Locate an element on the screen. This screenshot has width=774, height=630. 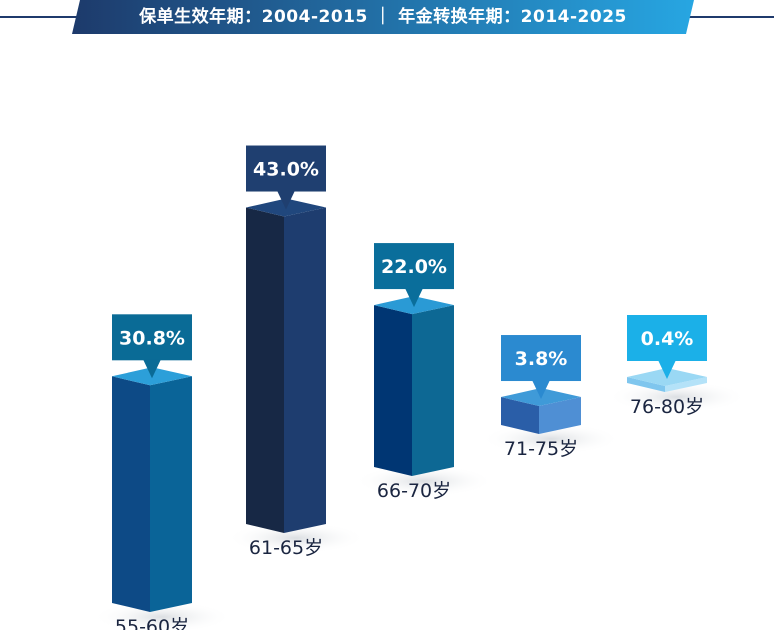
value-label: 3.8% is located at coordinates (541, 359).